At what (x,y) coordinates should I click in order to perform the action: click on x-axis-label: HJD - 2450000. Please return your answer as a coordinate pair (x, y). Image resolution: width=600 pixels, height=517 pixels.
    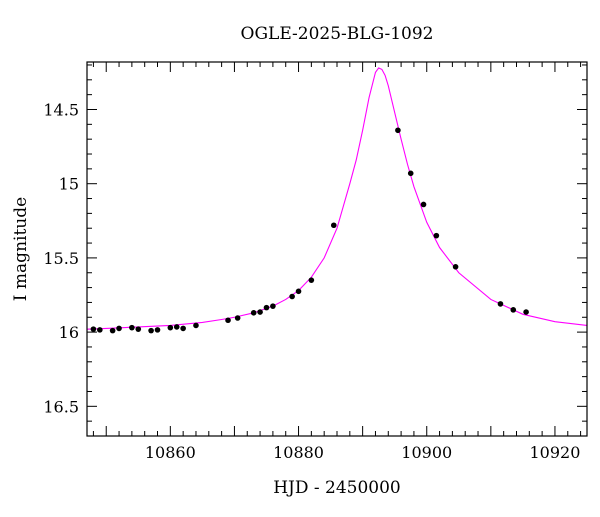
    Looking at the image, I should click on (337, 488).